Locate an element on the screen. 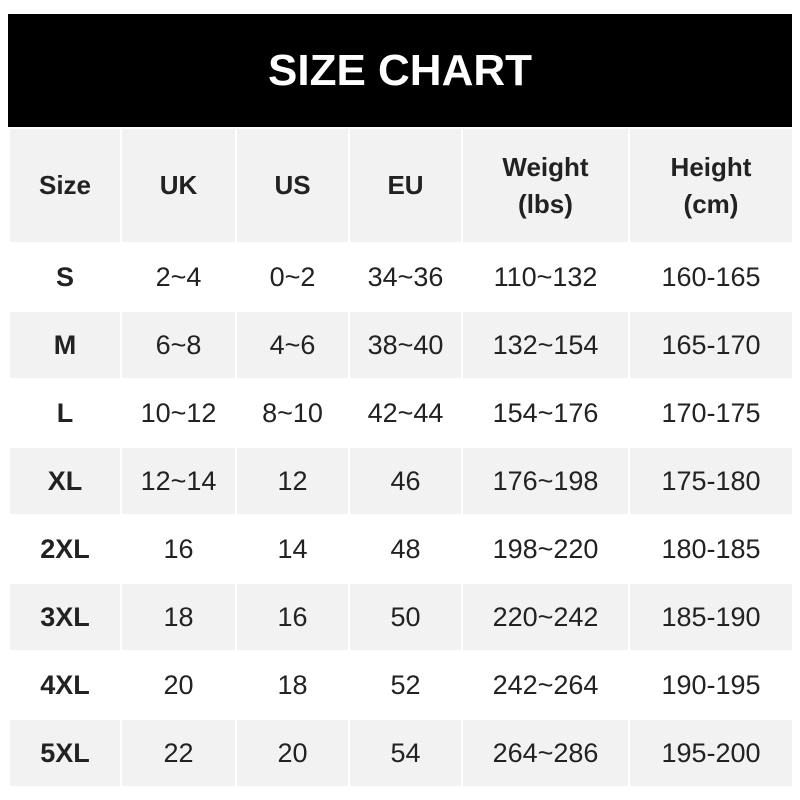  table-row: S 2~4 0~2 34~36 110~132 160-165 is located at coordinates (401, 277).